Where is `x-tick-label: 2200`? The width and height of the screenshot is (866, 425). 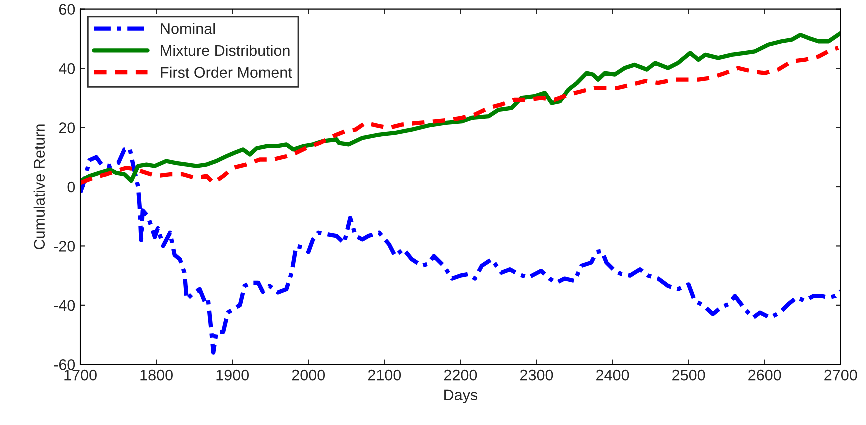 x-tick-label: 2200 is located at coordinates (461, 375).